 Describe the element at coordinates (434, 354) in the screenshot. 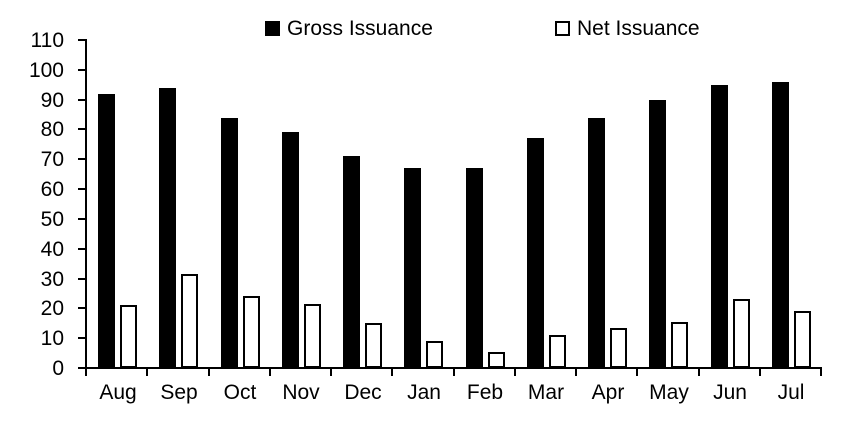

I see `bar-net-jan` at that location.